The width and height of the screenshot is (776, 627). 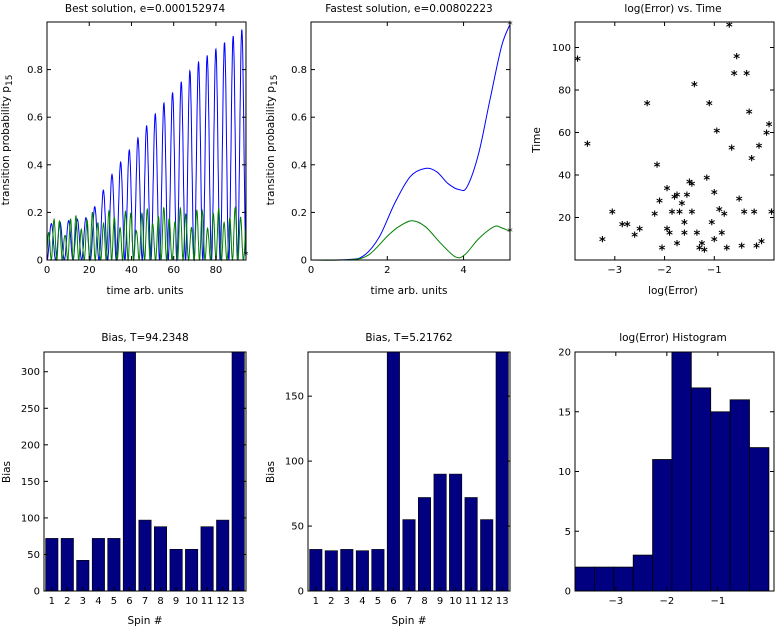 What do you see at coordinates (35, 165) in the screenshot?
I see `best-ytick-label: 0.4` at bounding box center [35, 165].